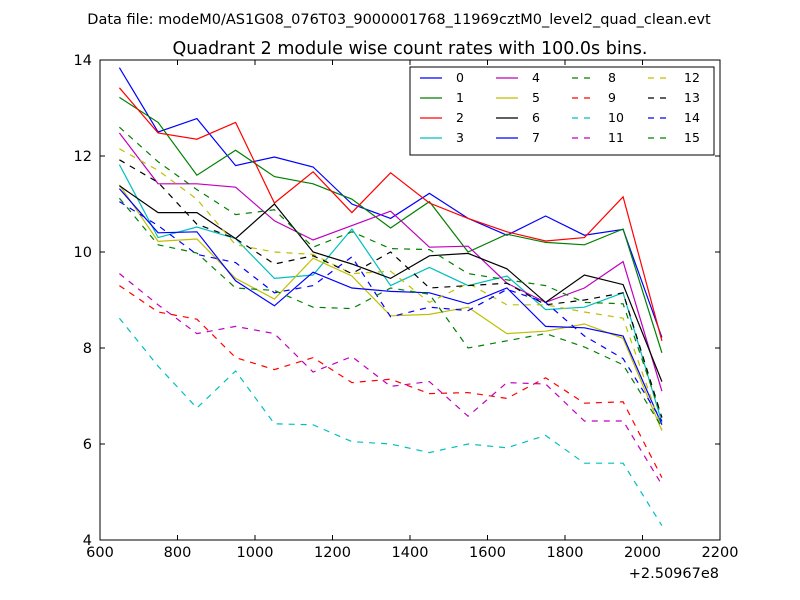 The image size is (800, 600). Describe the element at coordinates (87, 541) in the screenshot. I see `y-tick-label: 4` at that location.